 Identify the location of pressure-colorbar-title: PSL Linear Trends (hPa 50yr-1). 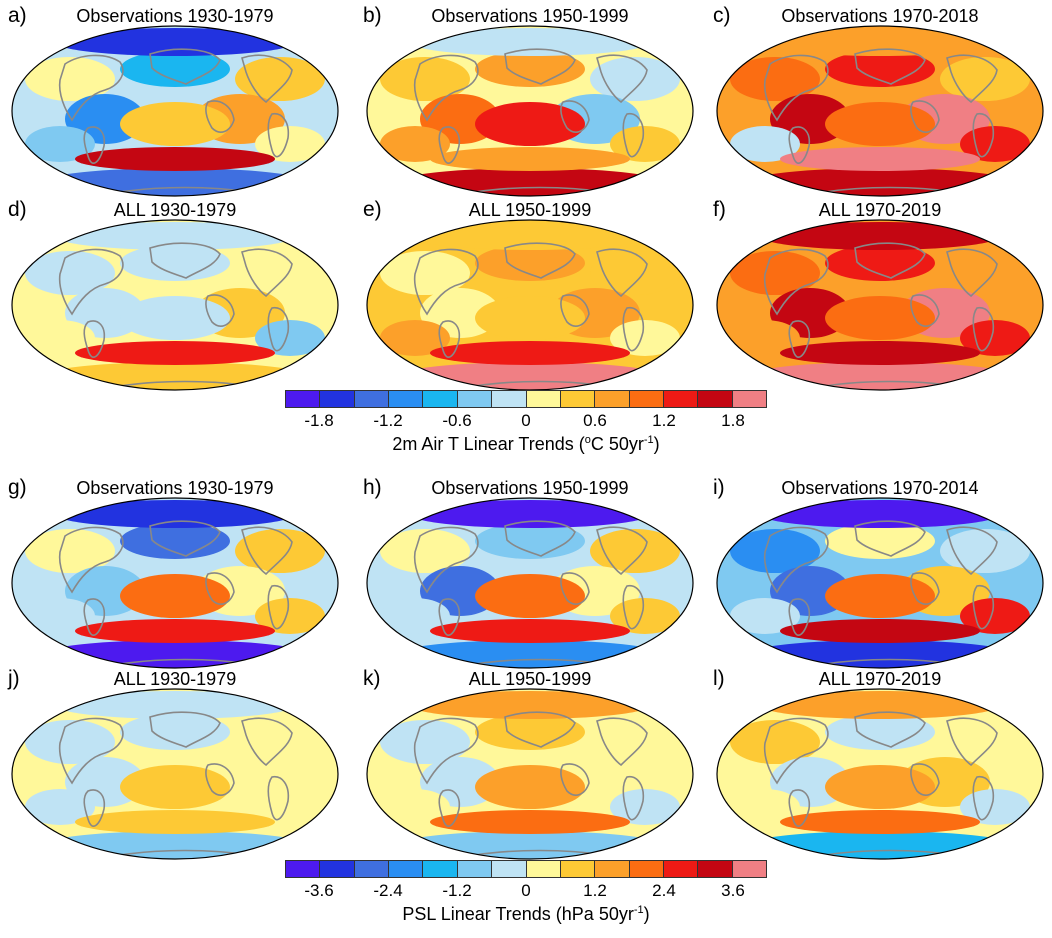
(526, 914).